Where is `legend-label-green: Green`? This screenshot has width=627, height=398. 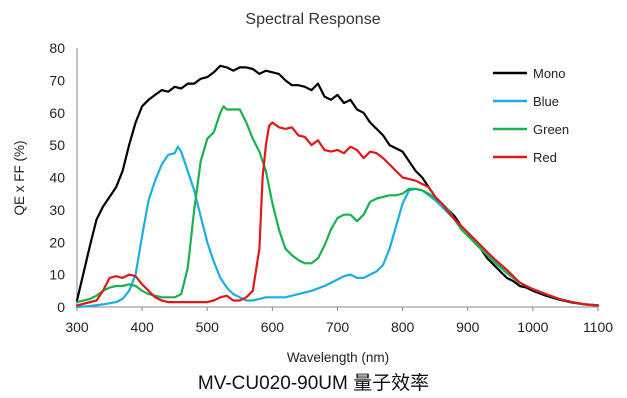
legend-label-green: Green is located at coordinates (551, 129).